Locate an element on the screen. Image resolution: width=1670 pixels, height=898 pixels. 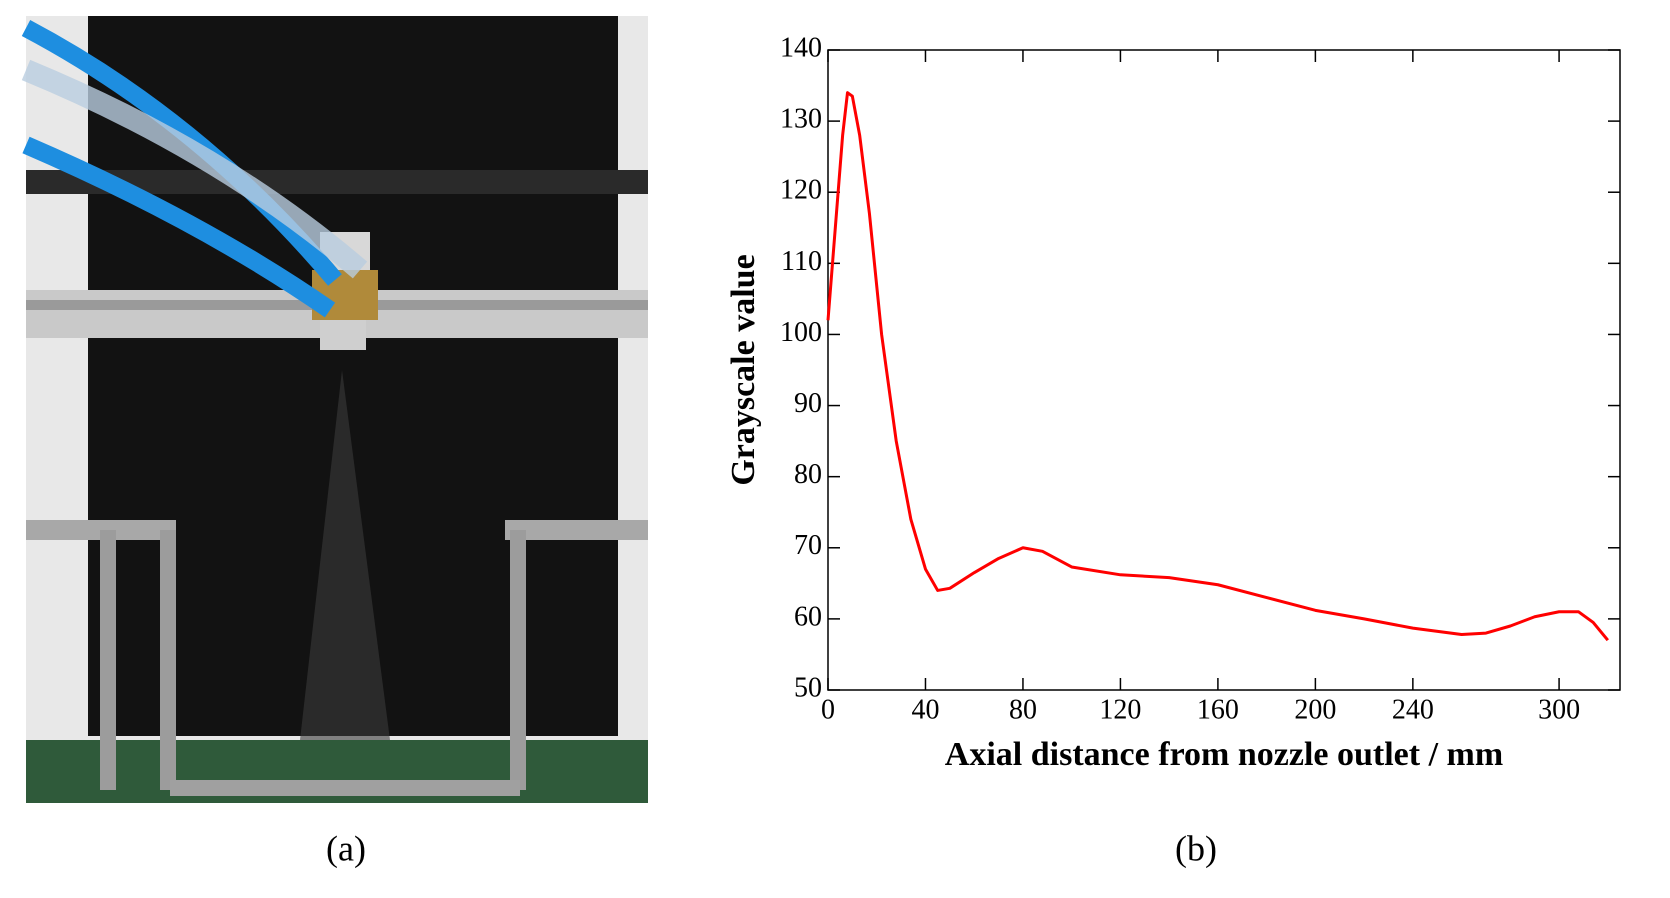
y-tick-label: 140 is located at coordinates (801, 47).